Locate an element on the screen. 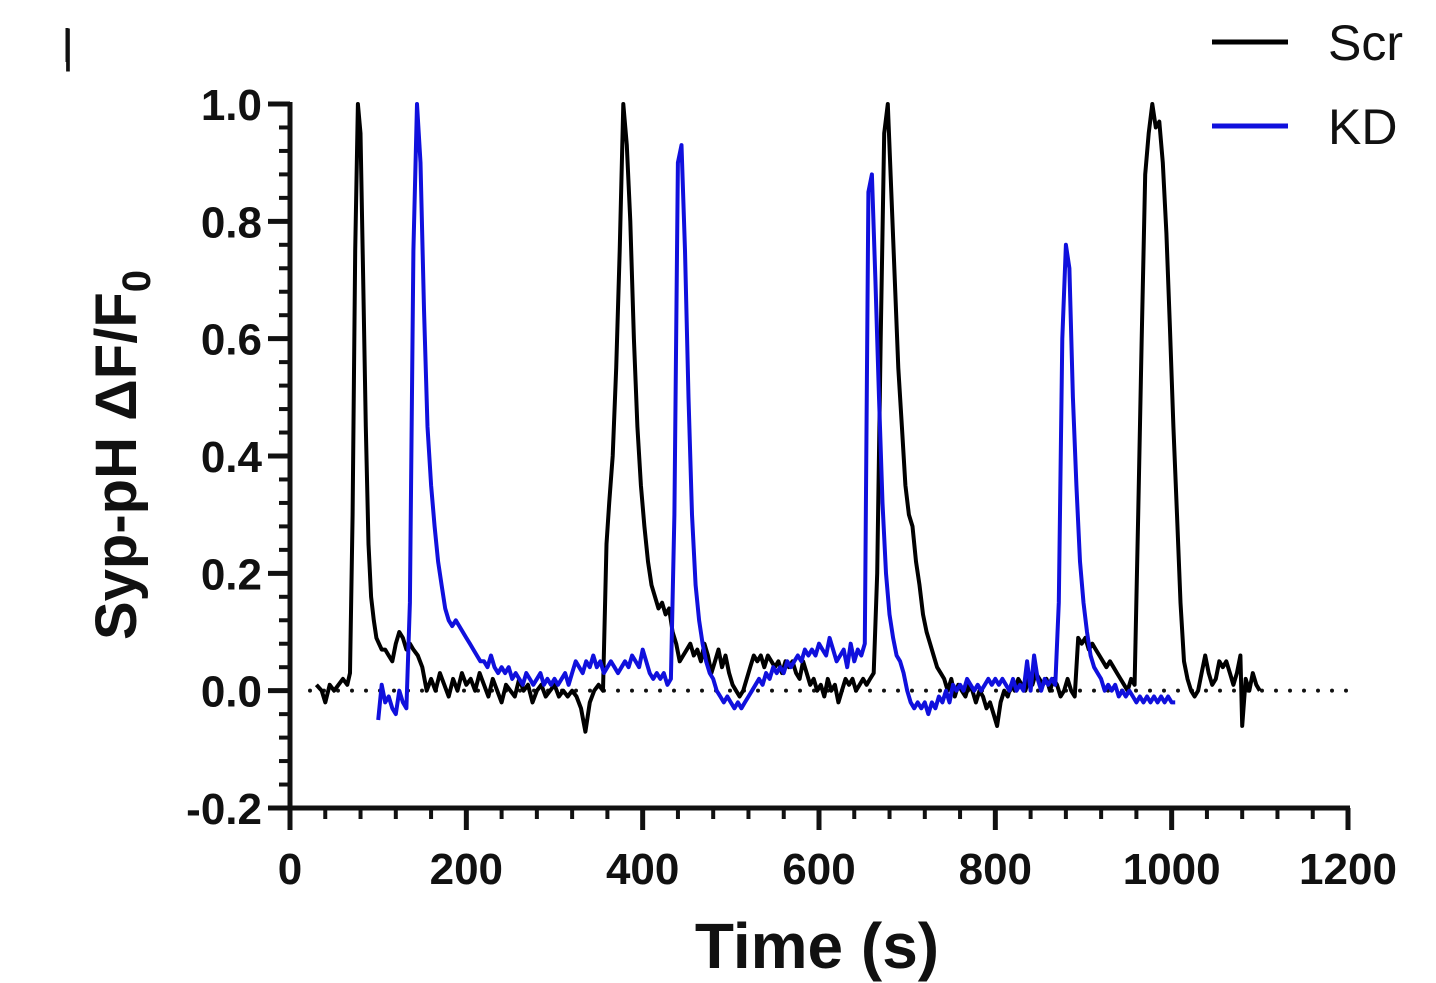 The height and width of the screenshot is (983, 1436). y-tick-label: 0.2 is located at coordinates (231, 574).